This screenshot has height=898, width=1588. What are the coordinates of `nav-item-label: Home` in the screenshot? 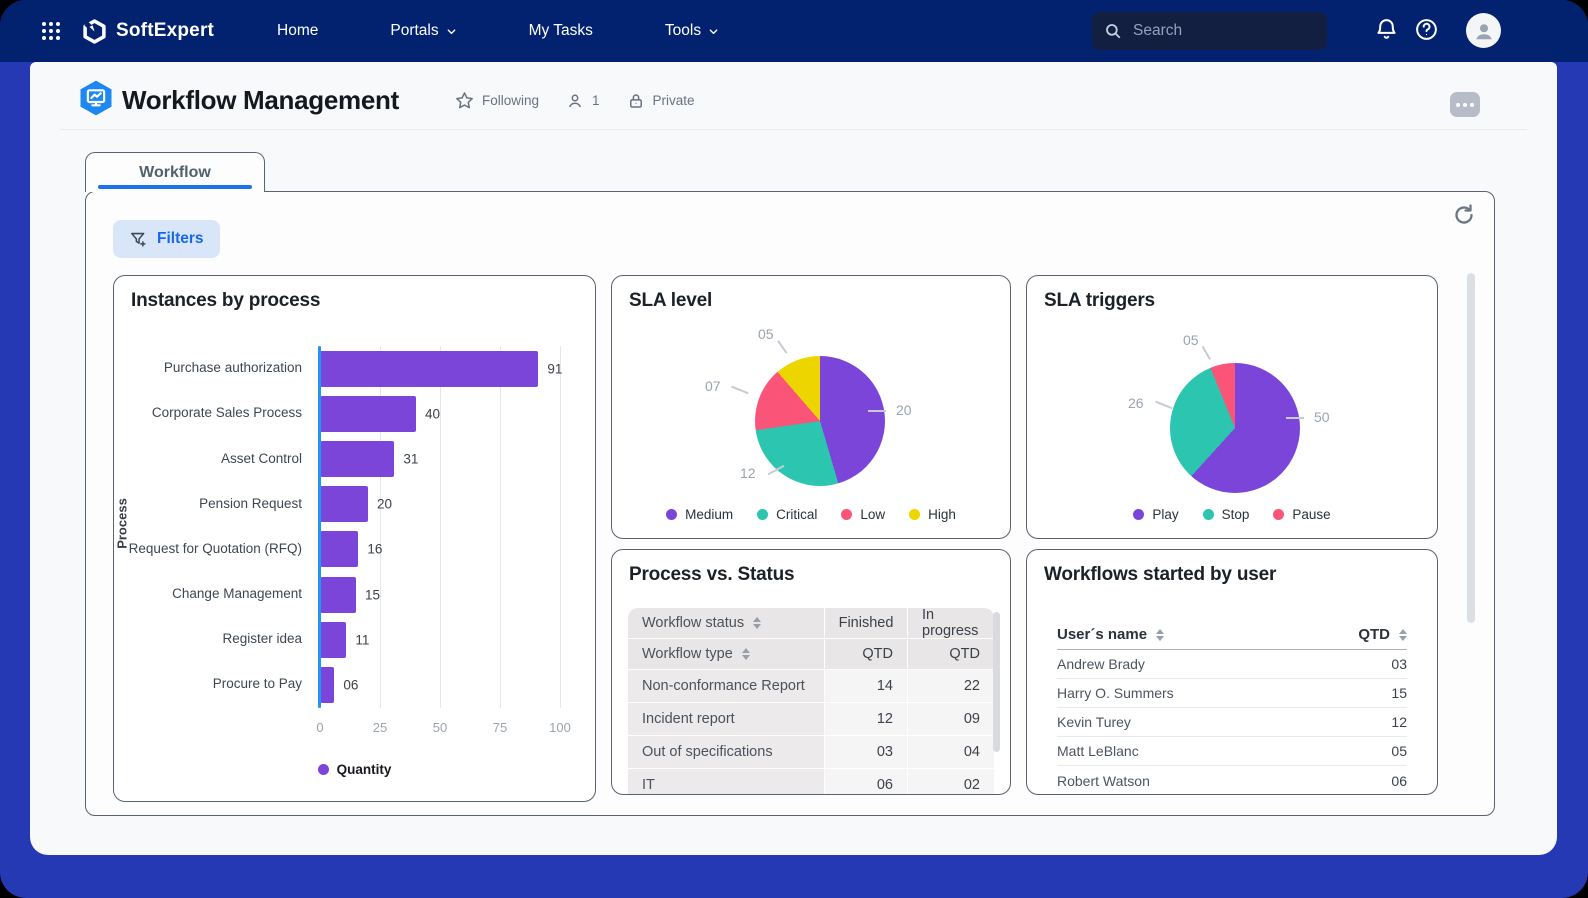 It's located at (298, 30).